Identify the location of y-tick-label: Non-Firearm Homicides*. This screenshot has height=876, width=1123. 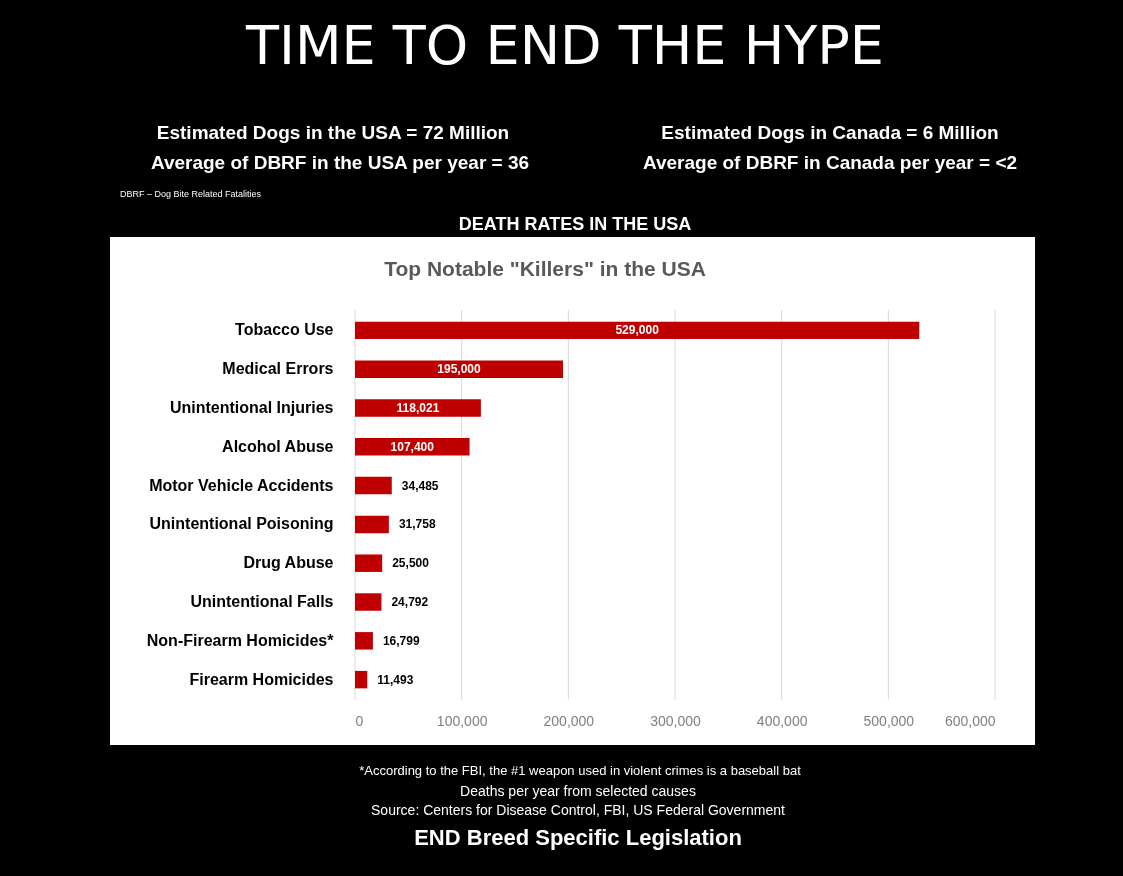
(240, 640).